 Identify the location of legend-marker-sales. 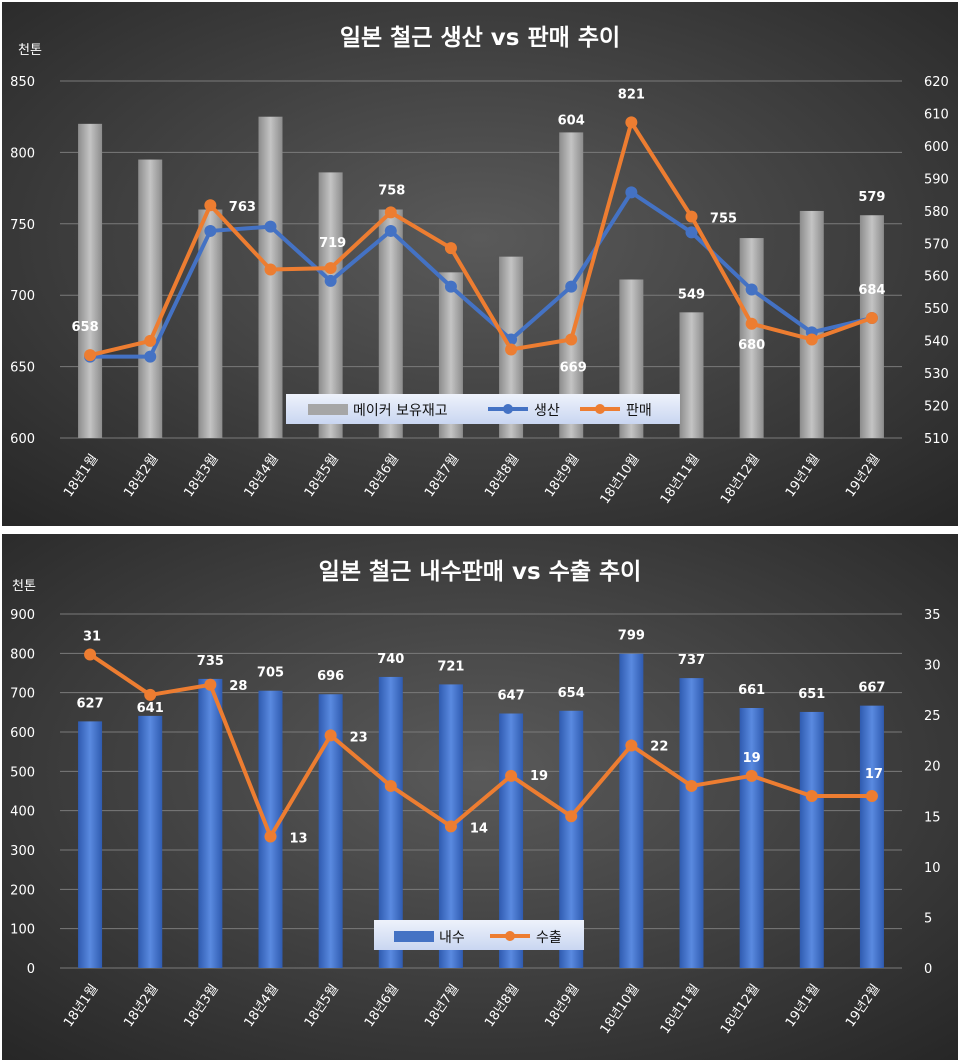
(600, 409).